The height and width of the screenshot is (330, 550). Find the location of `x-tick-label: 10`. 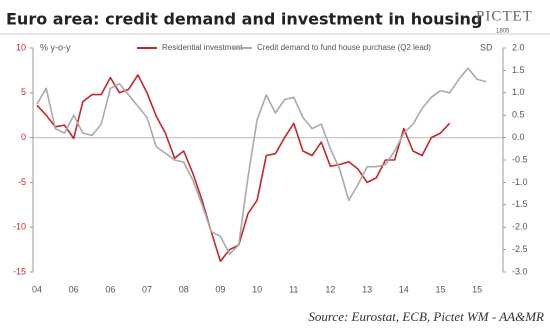

x-tick-label: 10 is located at coordinates (257, 289).